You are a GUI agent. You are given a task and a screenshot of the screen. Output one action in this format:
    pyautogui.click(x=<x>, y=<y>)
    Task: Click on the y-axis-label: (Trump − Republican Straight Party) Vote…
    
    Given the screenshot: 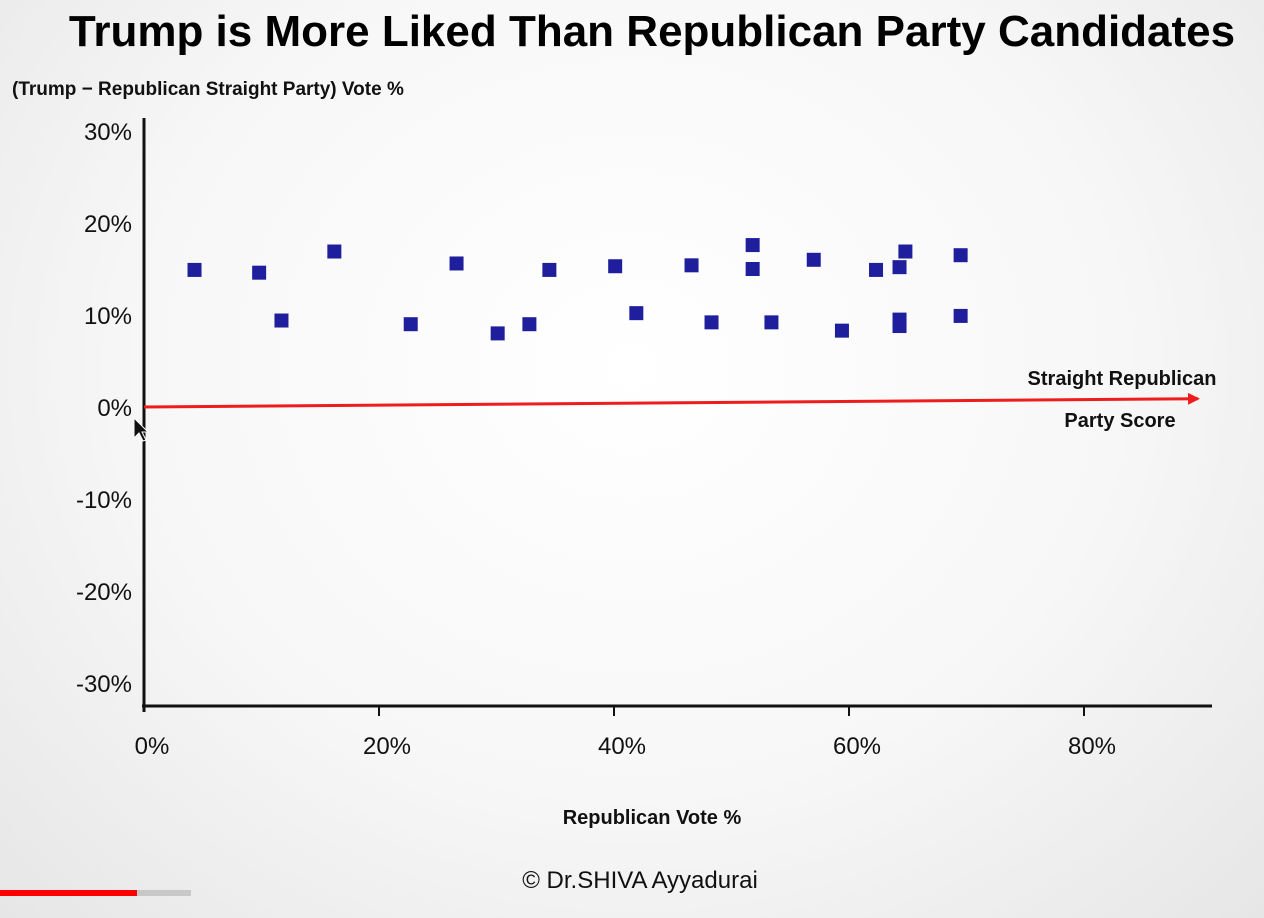 What is the action you would take?
    pyautogui.click(x=208, y=89)
    